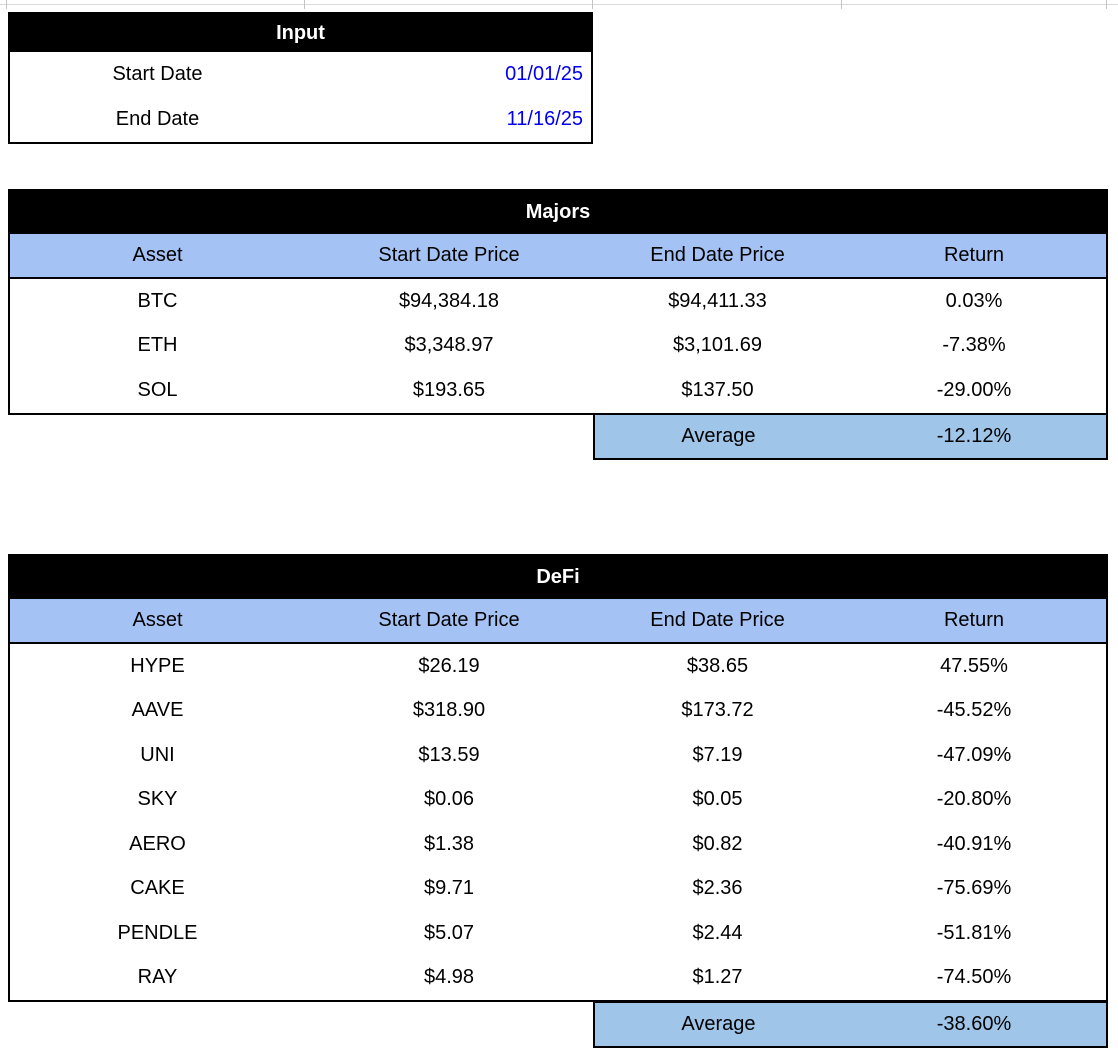 This screenshot has height=1060, width=1118. Describe the element at coordinates (449, 977) in the screenshot. I see `cell-start-price: $4.98` at that location.